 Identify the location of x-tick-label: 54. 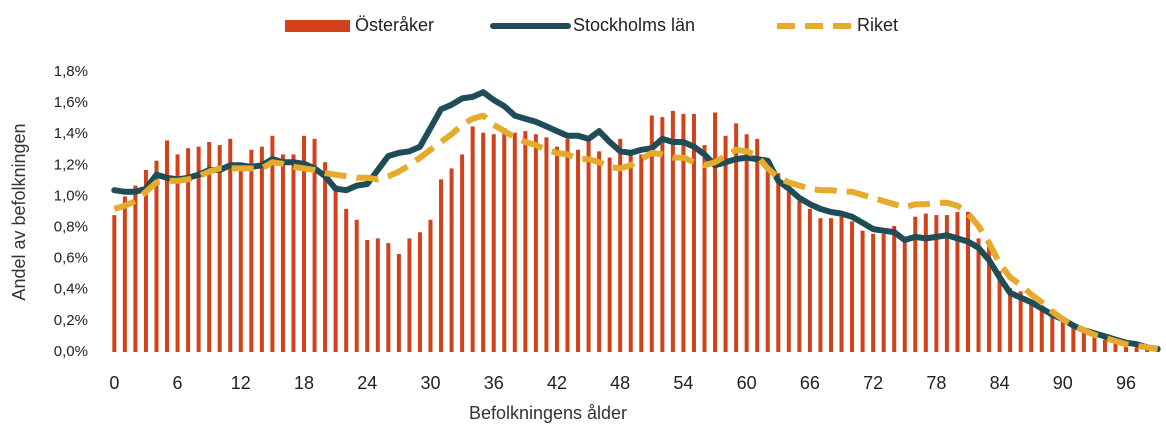
(683, 383).